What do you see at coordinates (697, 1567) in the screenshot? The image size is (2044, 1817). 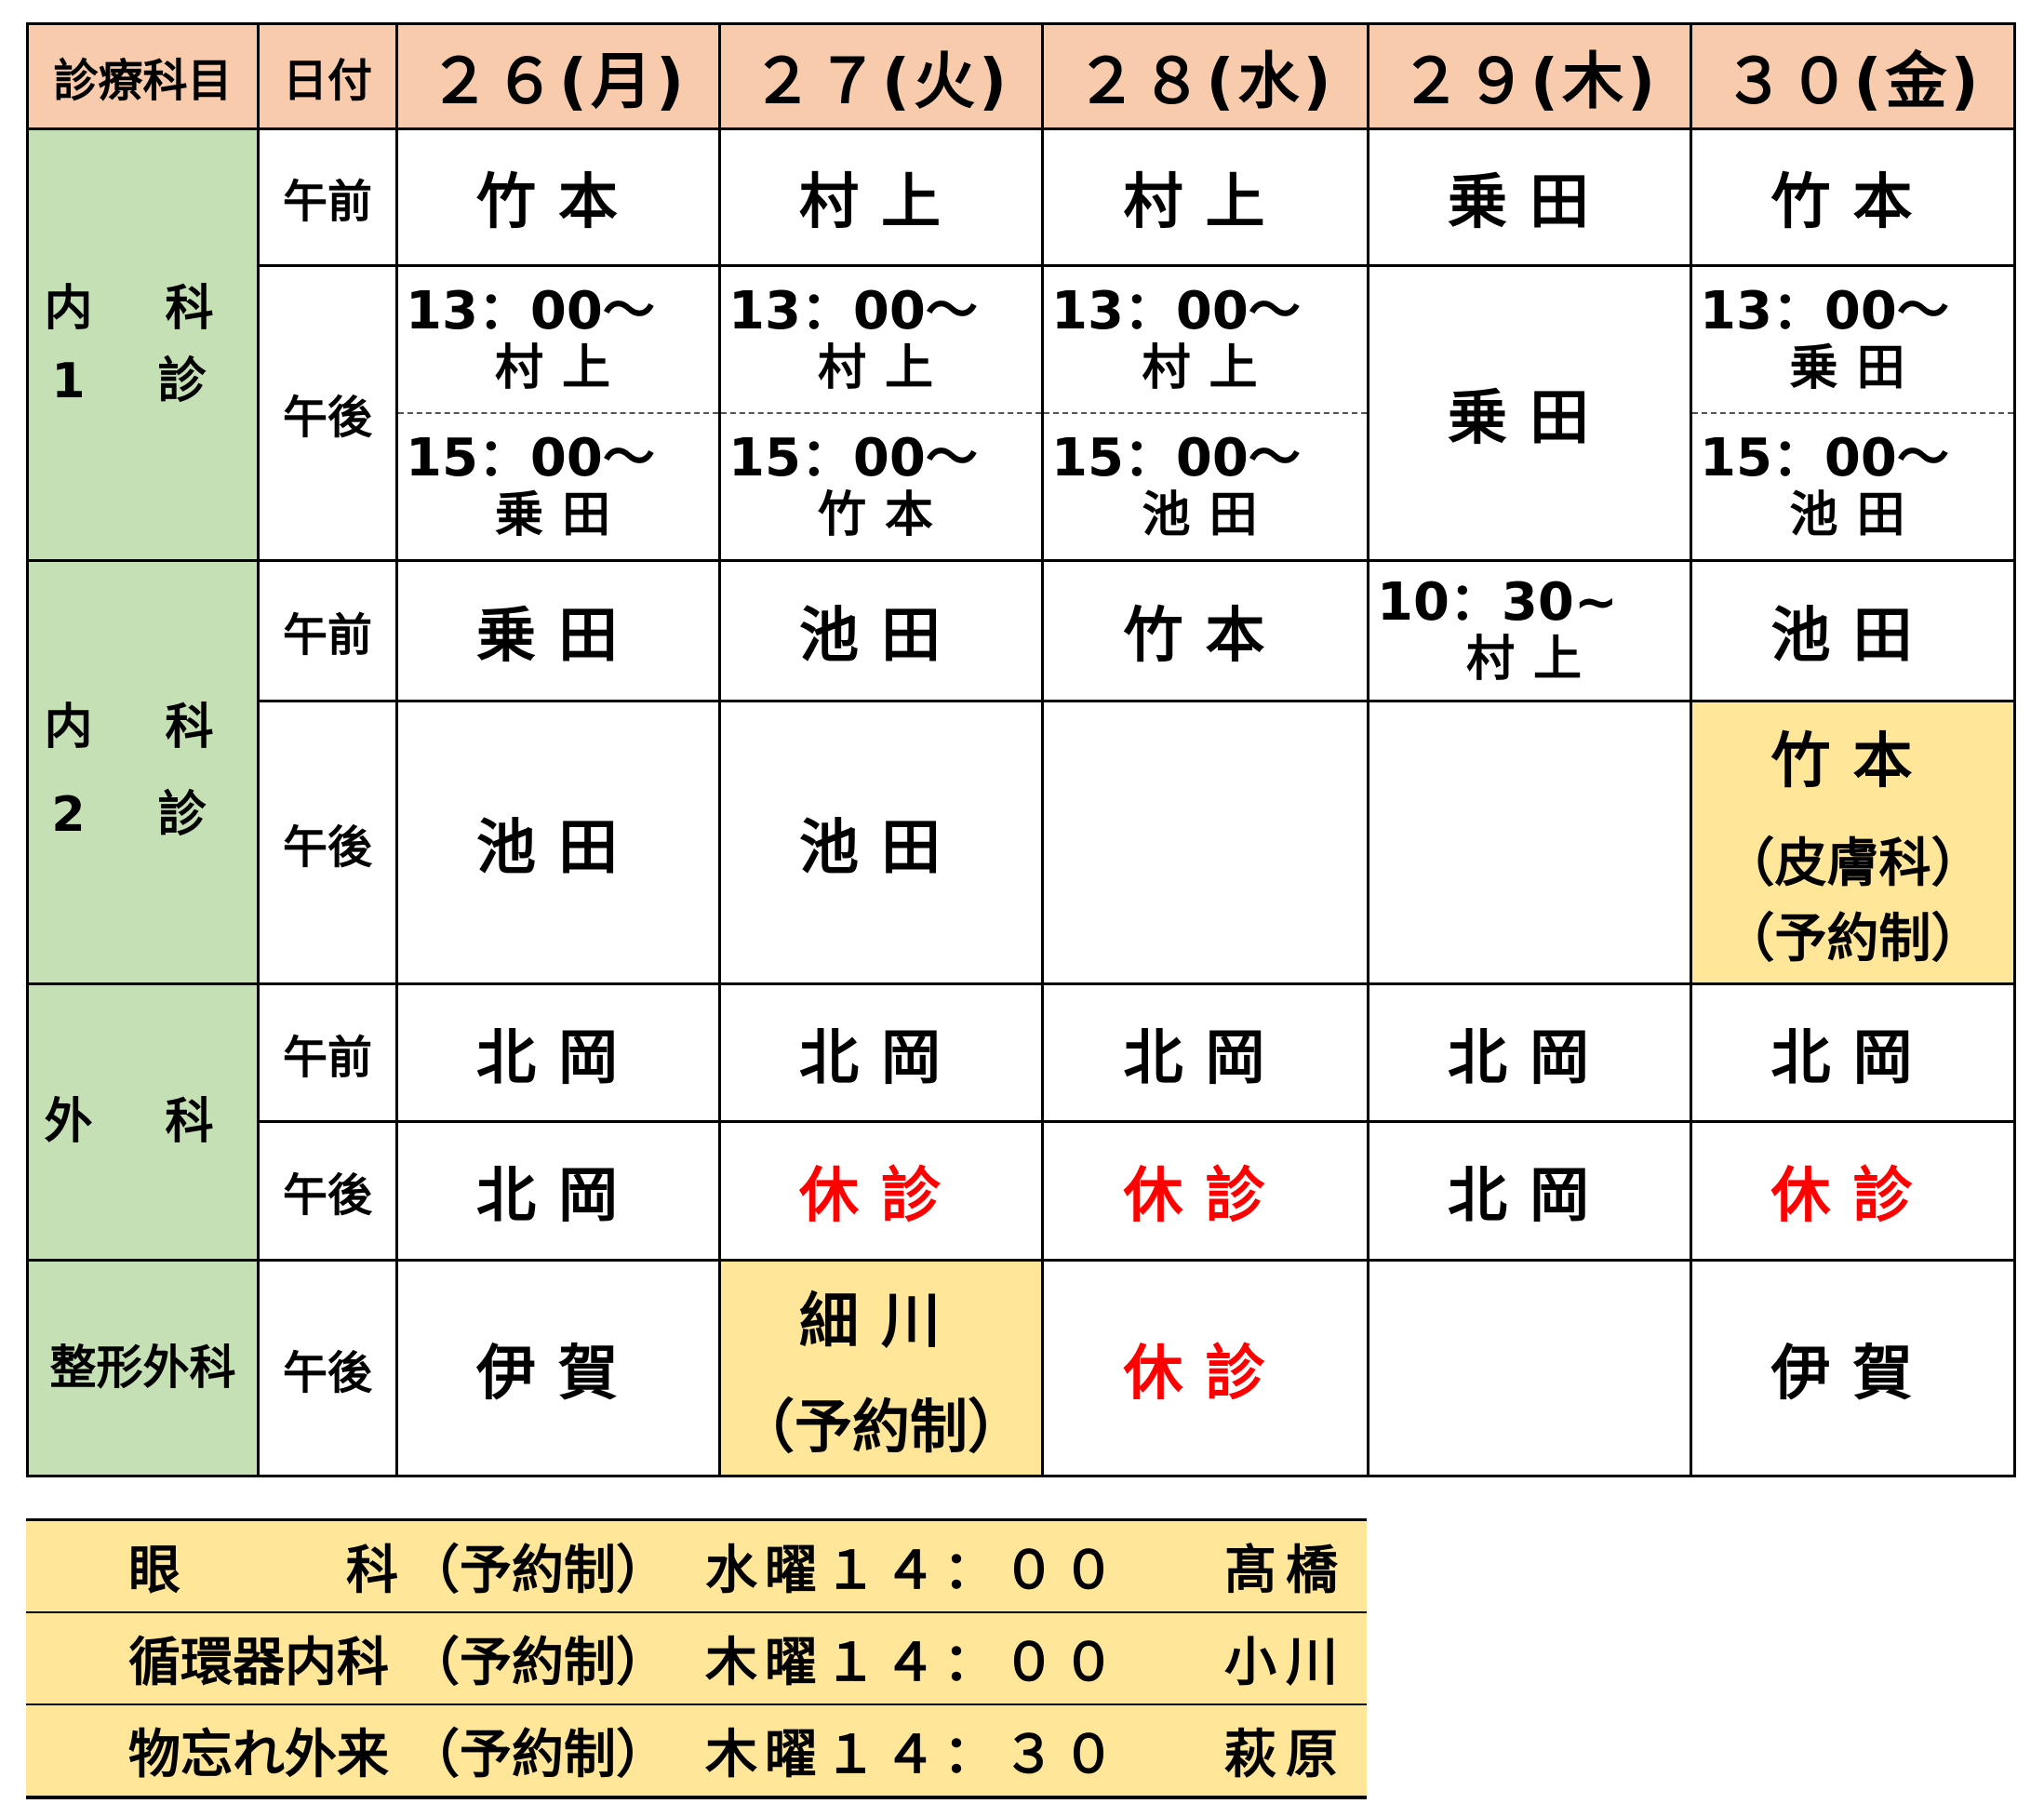 I see `special-row: 眼科 （予約制） 水曜１４：００ 髙橋` at bounding box center [697, 1567].